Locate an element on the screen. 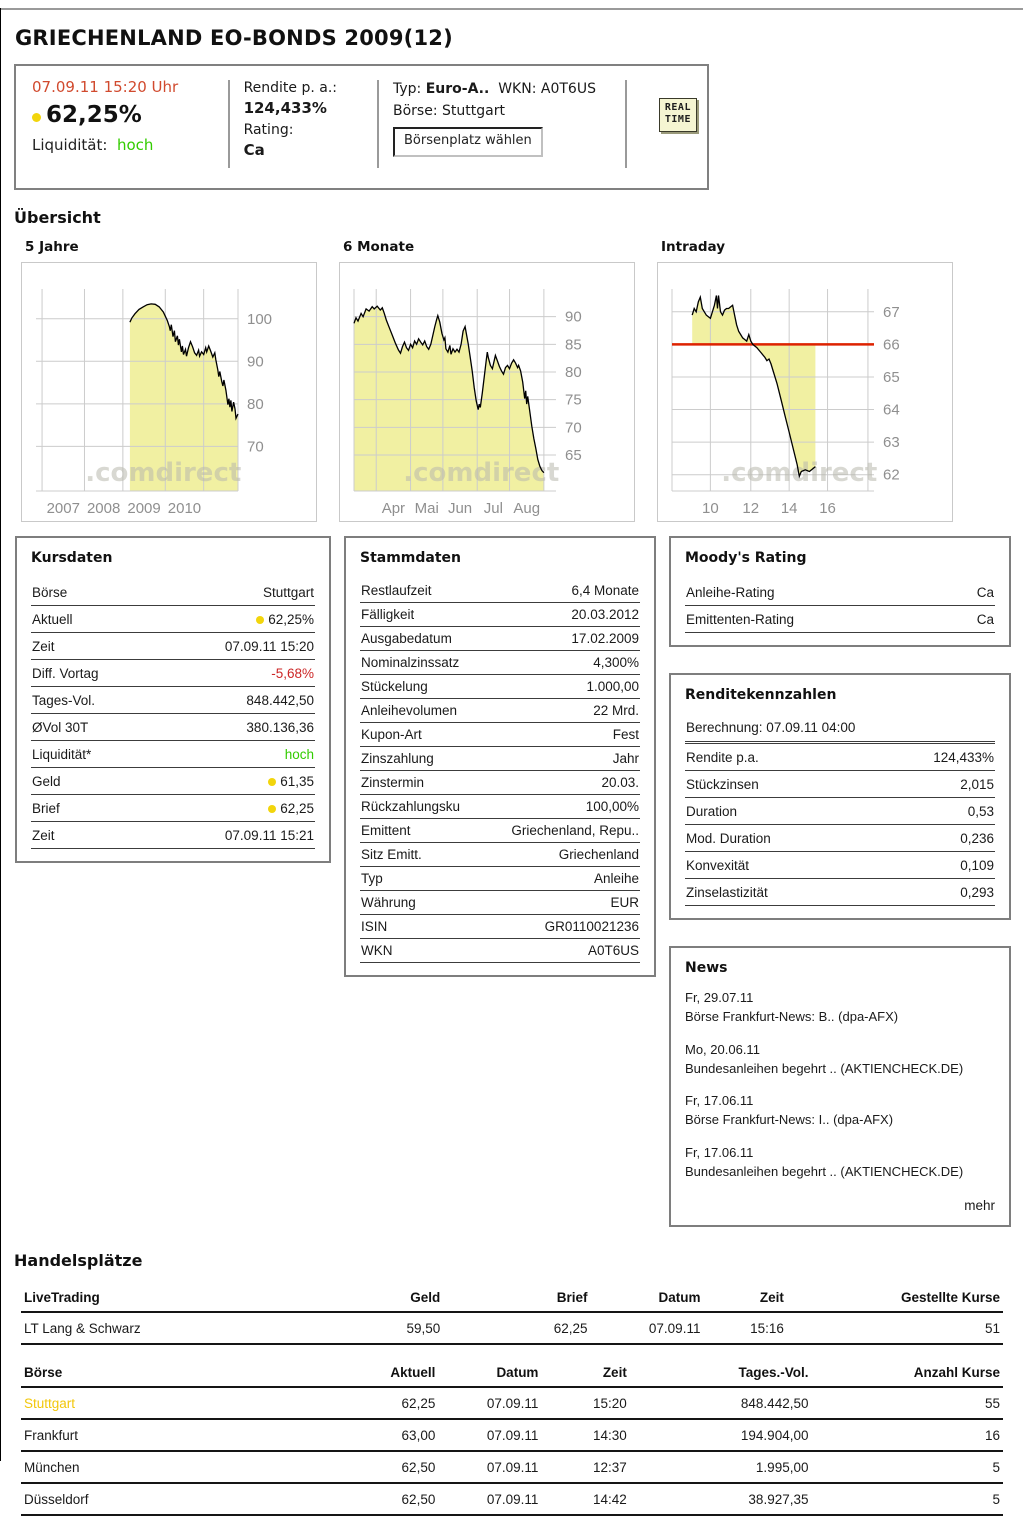 Image resolution: width=1023 pixels, height=1516 pixels. column-header: Datum is located at coordinates (647, 1298).